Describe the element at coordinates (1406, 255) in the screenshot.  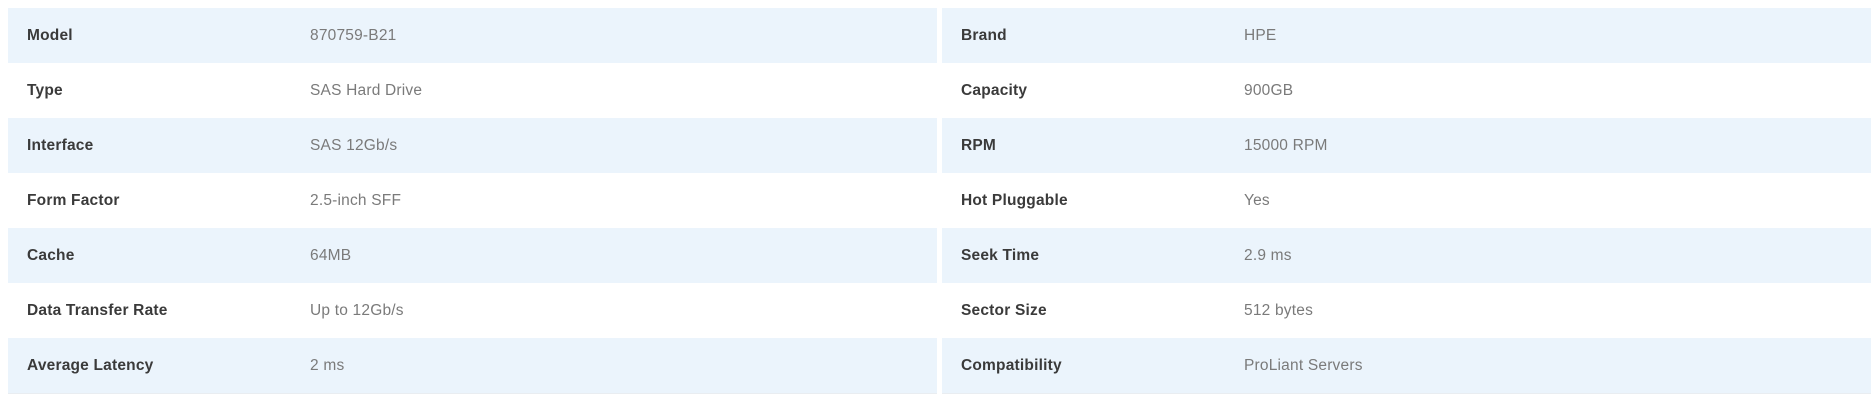
I see `spec-row: Seek Time 2.9 ms` at that location.